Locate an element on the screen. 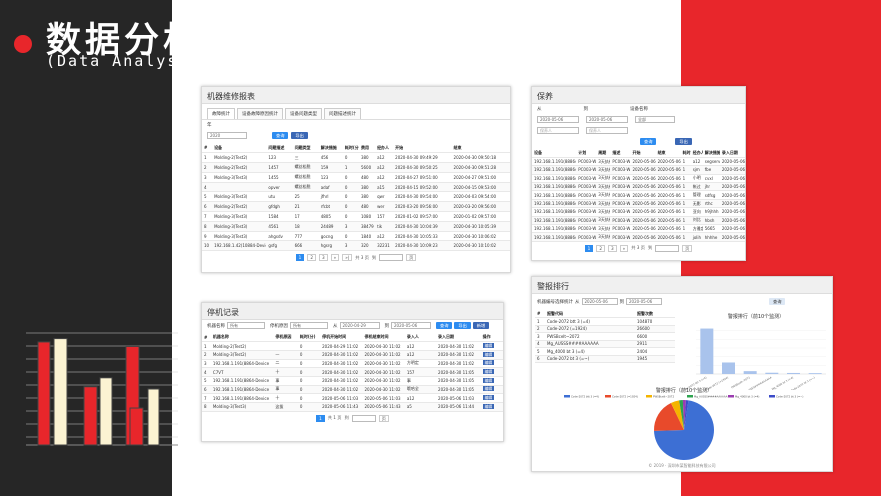 The width and height of the screenshot is (881, 496). repair-cell: 159 is located at coordinates (330, 167).